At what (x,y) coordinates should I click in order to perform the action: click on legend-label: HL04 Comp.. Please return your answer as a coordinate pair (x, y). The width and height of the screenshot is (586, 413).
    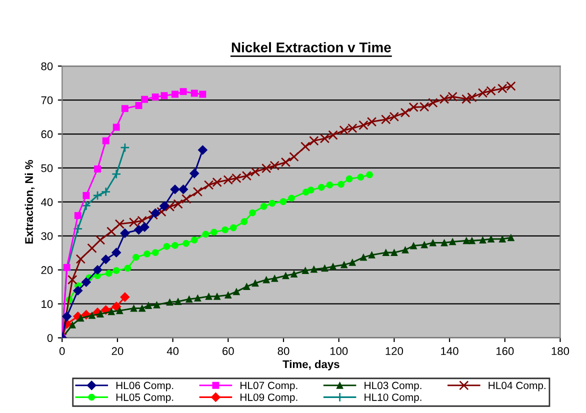
    Looking at the image, I should click on (517, 387).